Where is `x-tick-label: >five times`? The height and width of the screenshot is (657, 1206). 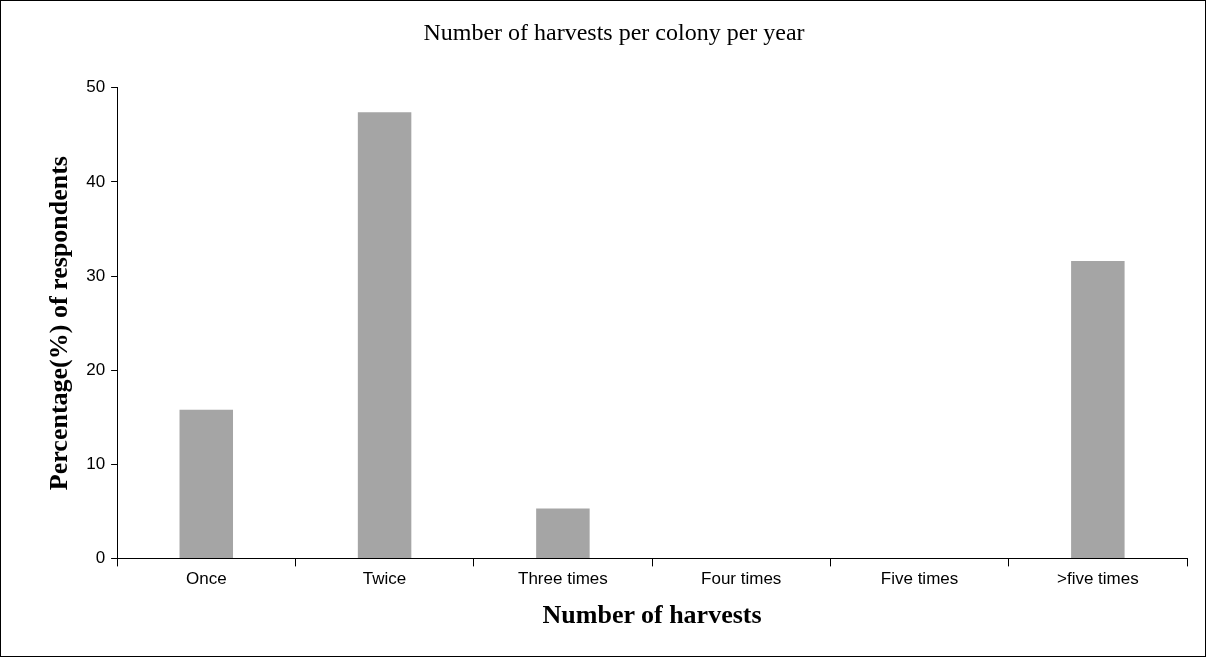
x-tick-label: >five times is located at coordinates (1097, 579).